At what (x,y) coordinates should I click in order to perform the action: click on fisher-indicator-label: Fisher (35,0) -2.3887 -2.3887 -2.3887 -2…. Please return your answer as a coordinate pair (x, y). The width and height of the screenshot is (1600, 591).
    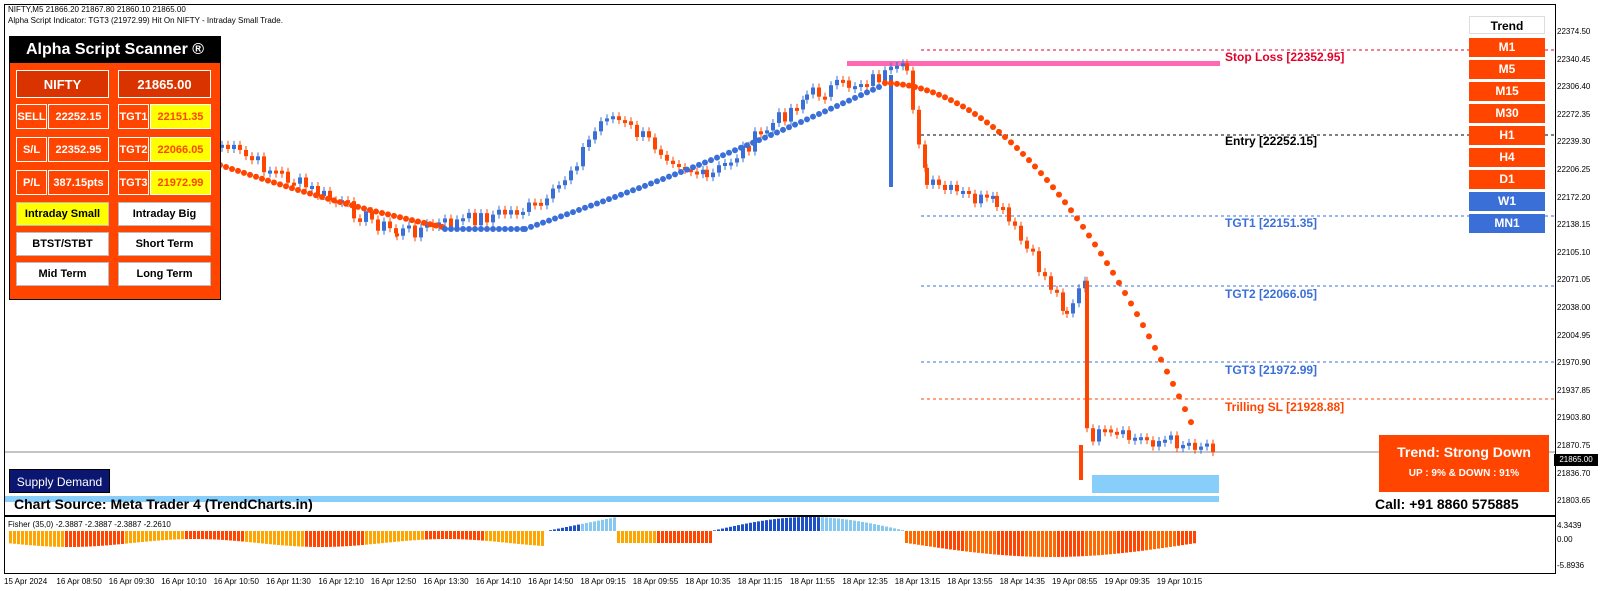
    Looking at the image, I should click on (89, 524).